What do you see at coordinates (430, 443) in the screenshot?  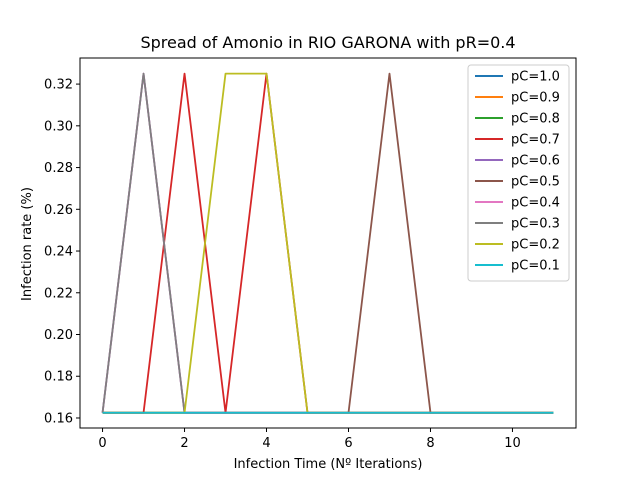 I see `x-tick-label: 8` at bounding box center [430, 443].